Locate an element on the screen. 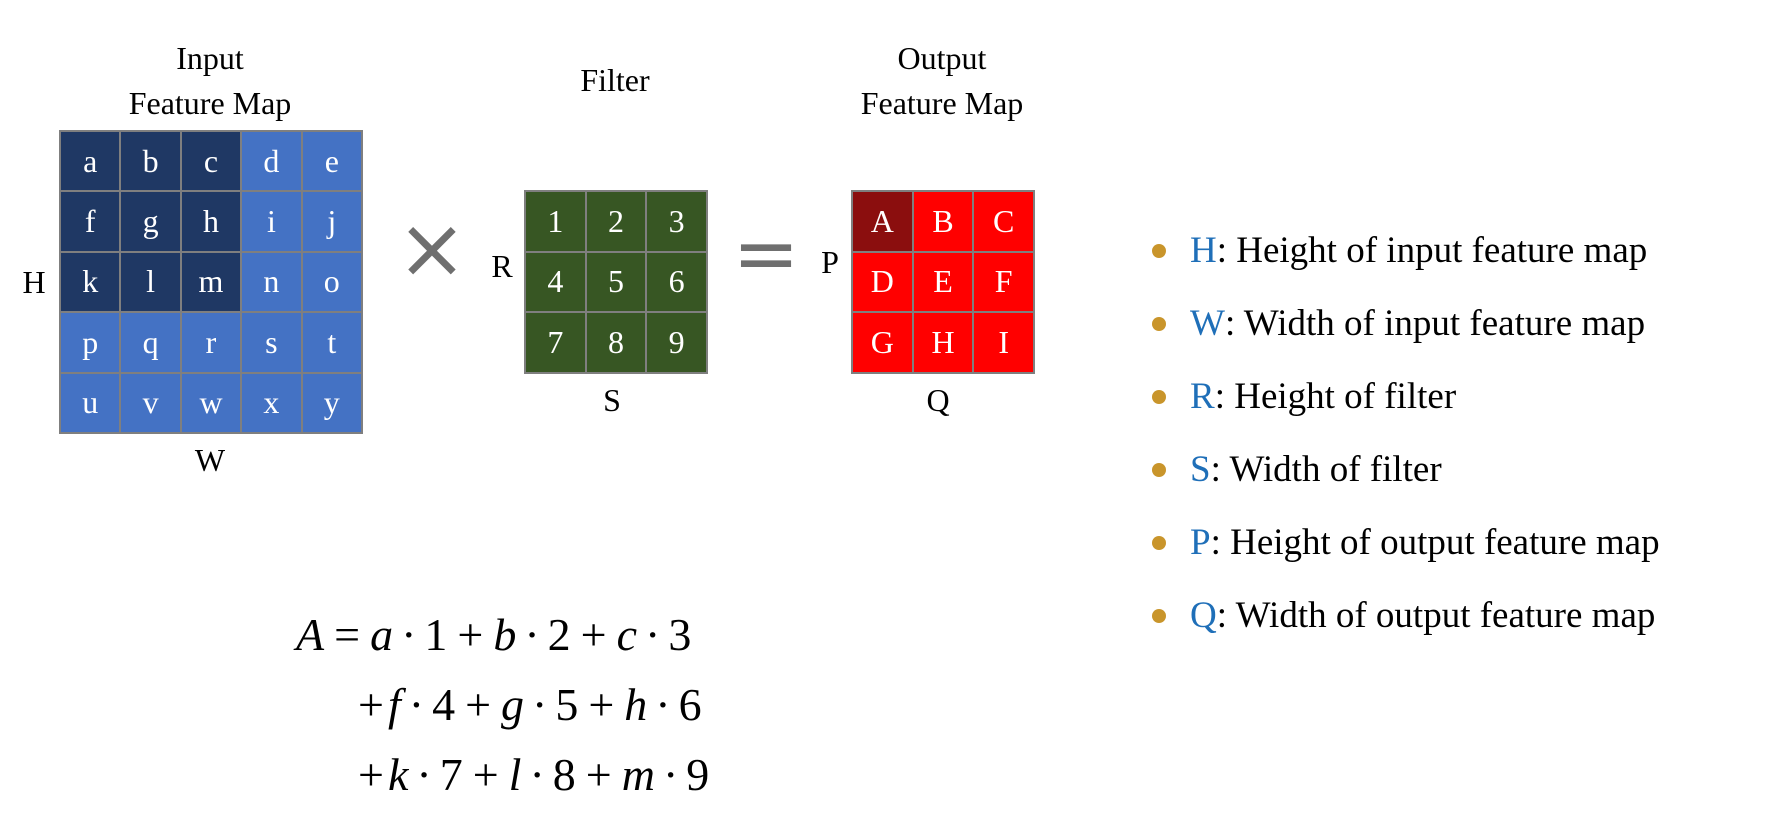 This screenshot has width=1778, height=826. legend-symbol: P is located at coordinates (1200, 542).